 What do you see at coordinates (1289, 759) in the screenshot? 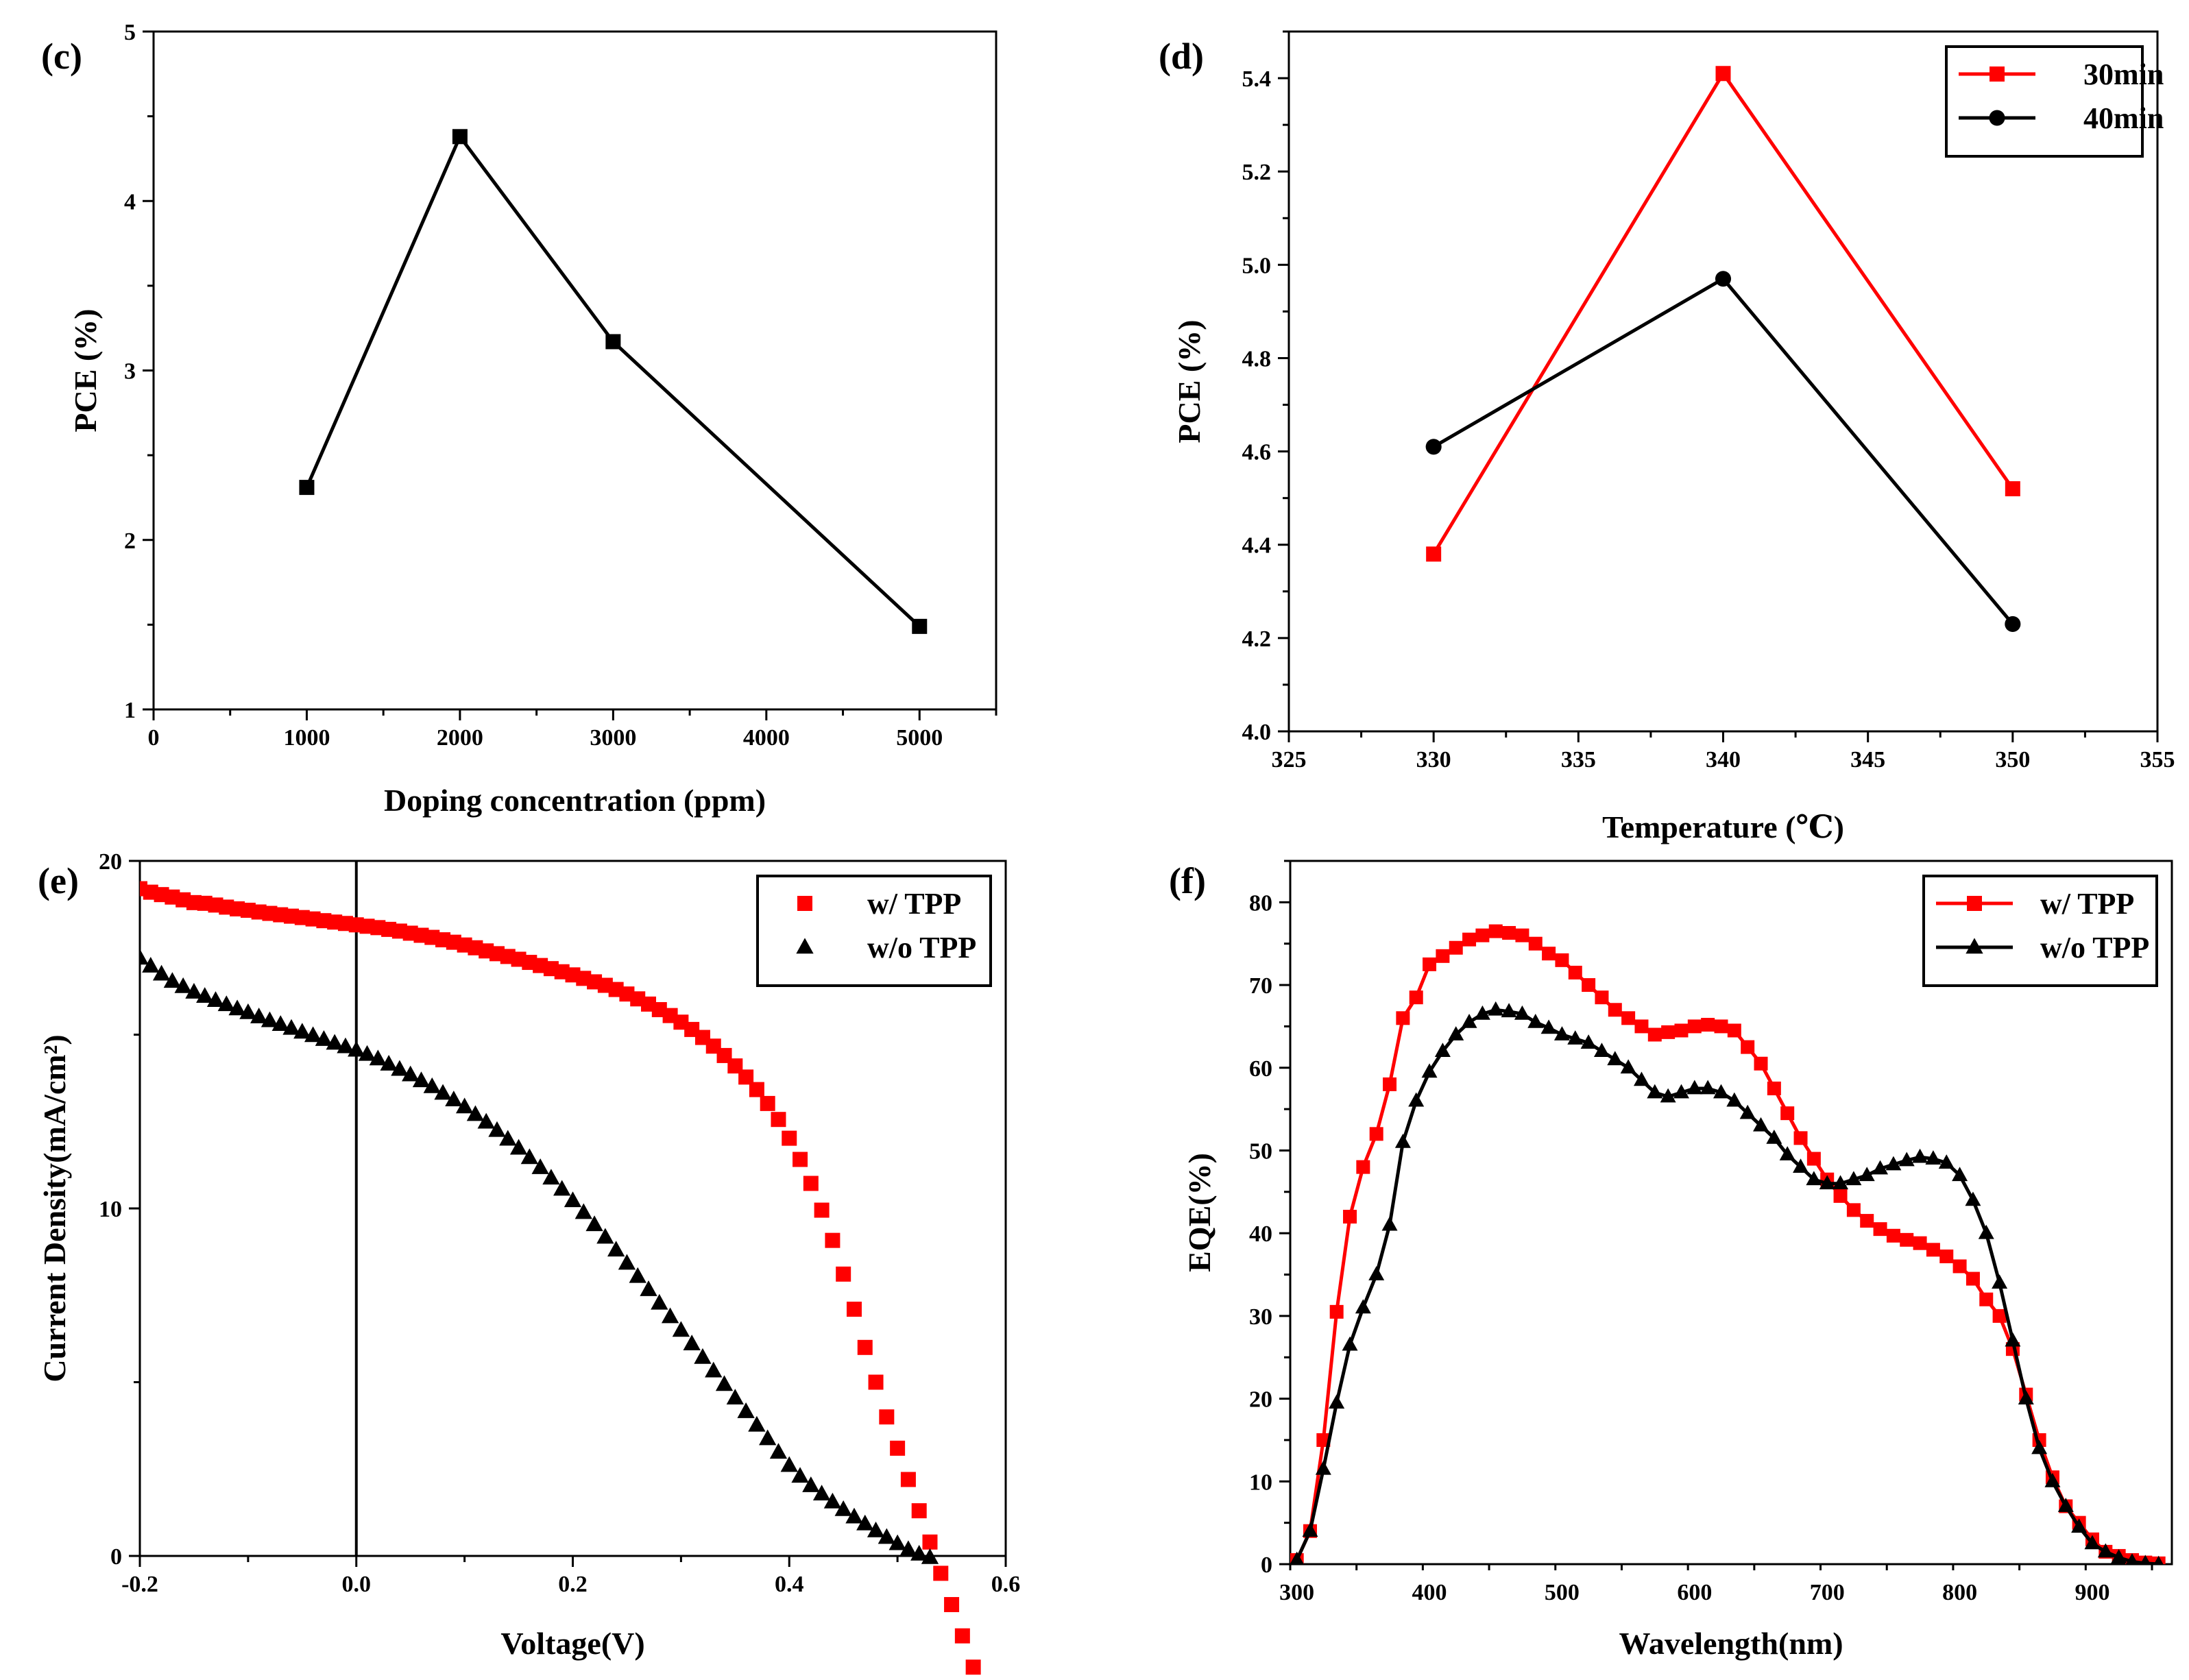
I see `x-tick-label: 325` at bounding box center [1289, 759].